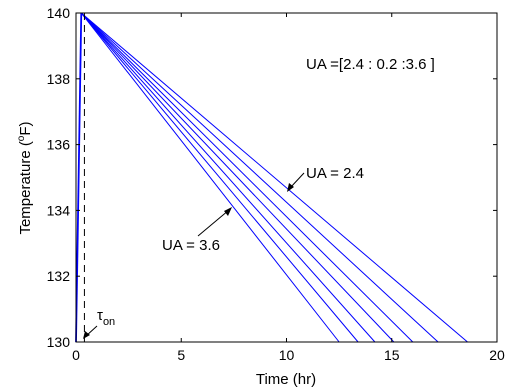 This screenshot has height=391, width=513. I want to click on annotation-ua-low: UA = 2.4, so click(335, 173).